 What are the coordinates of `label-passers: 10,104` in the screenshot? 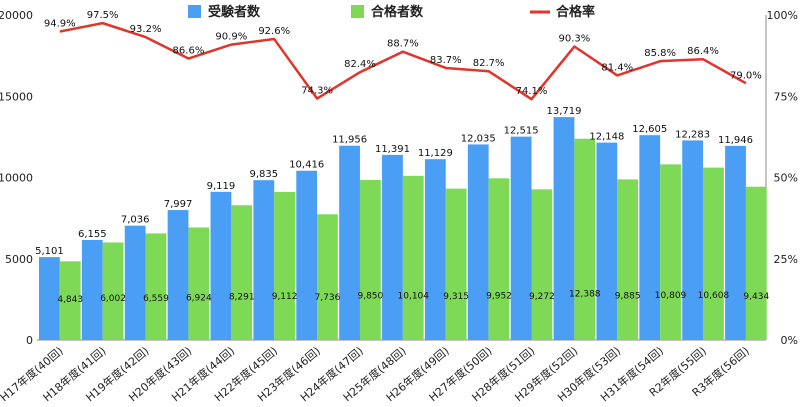 It's located at (414, 296).